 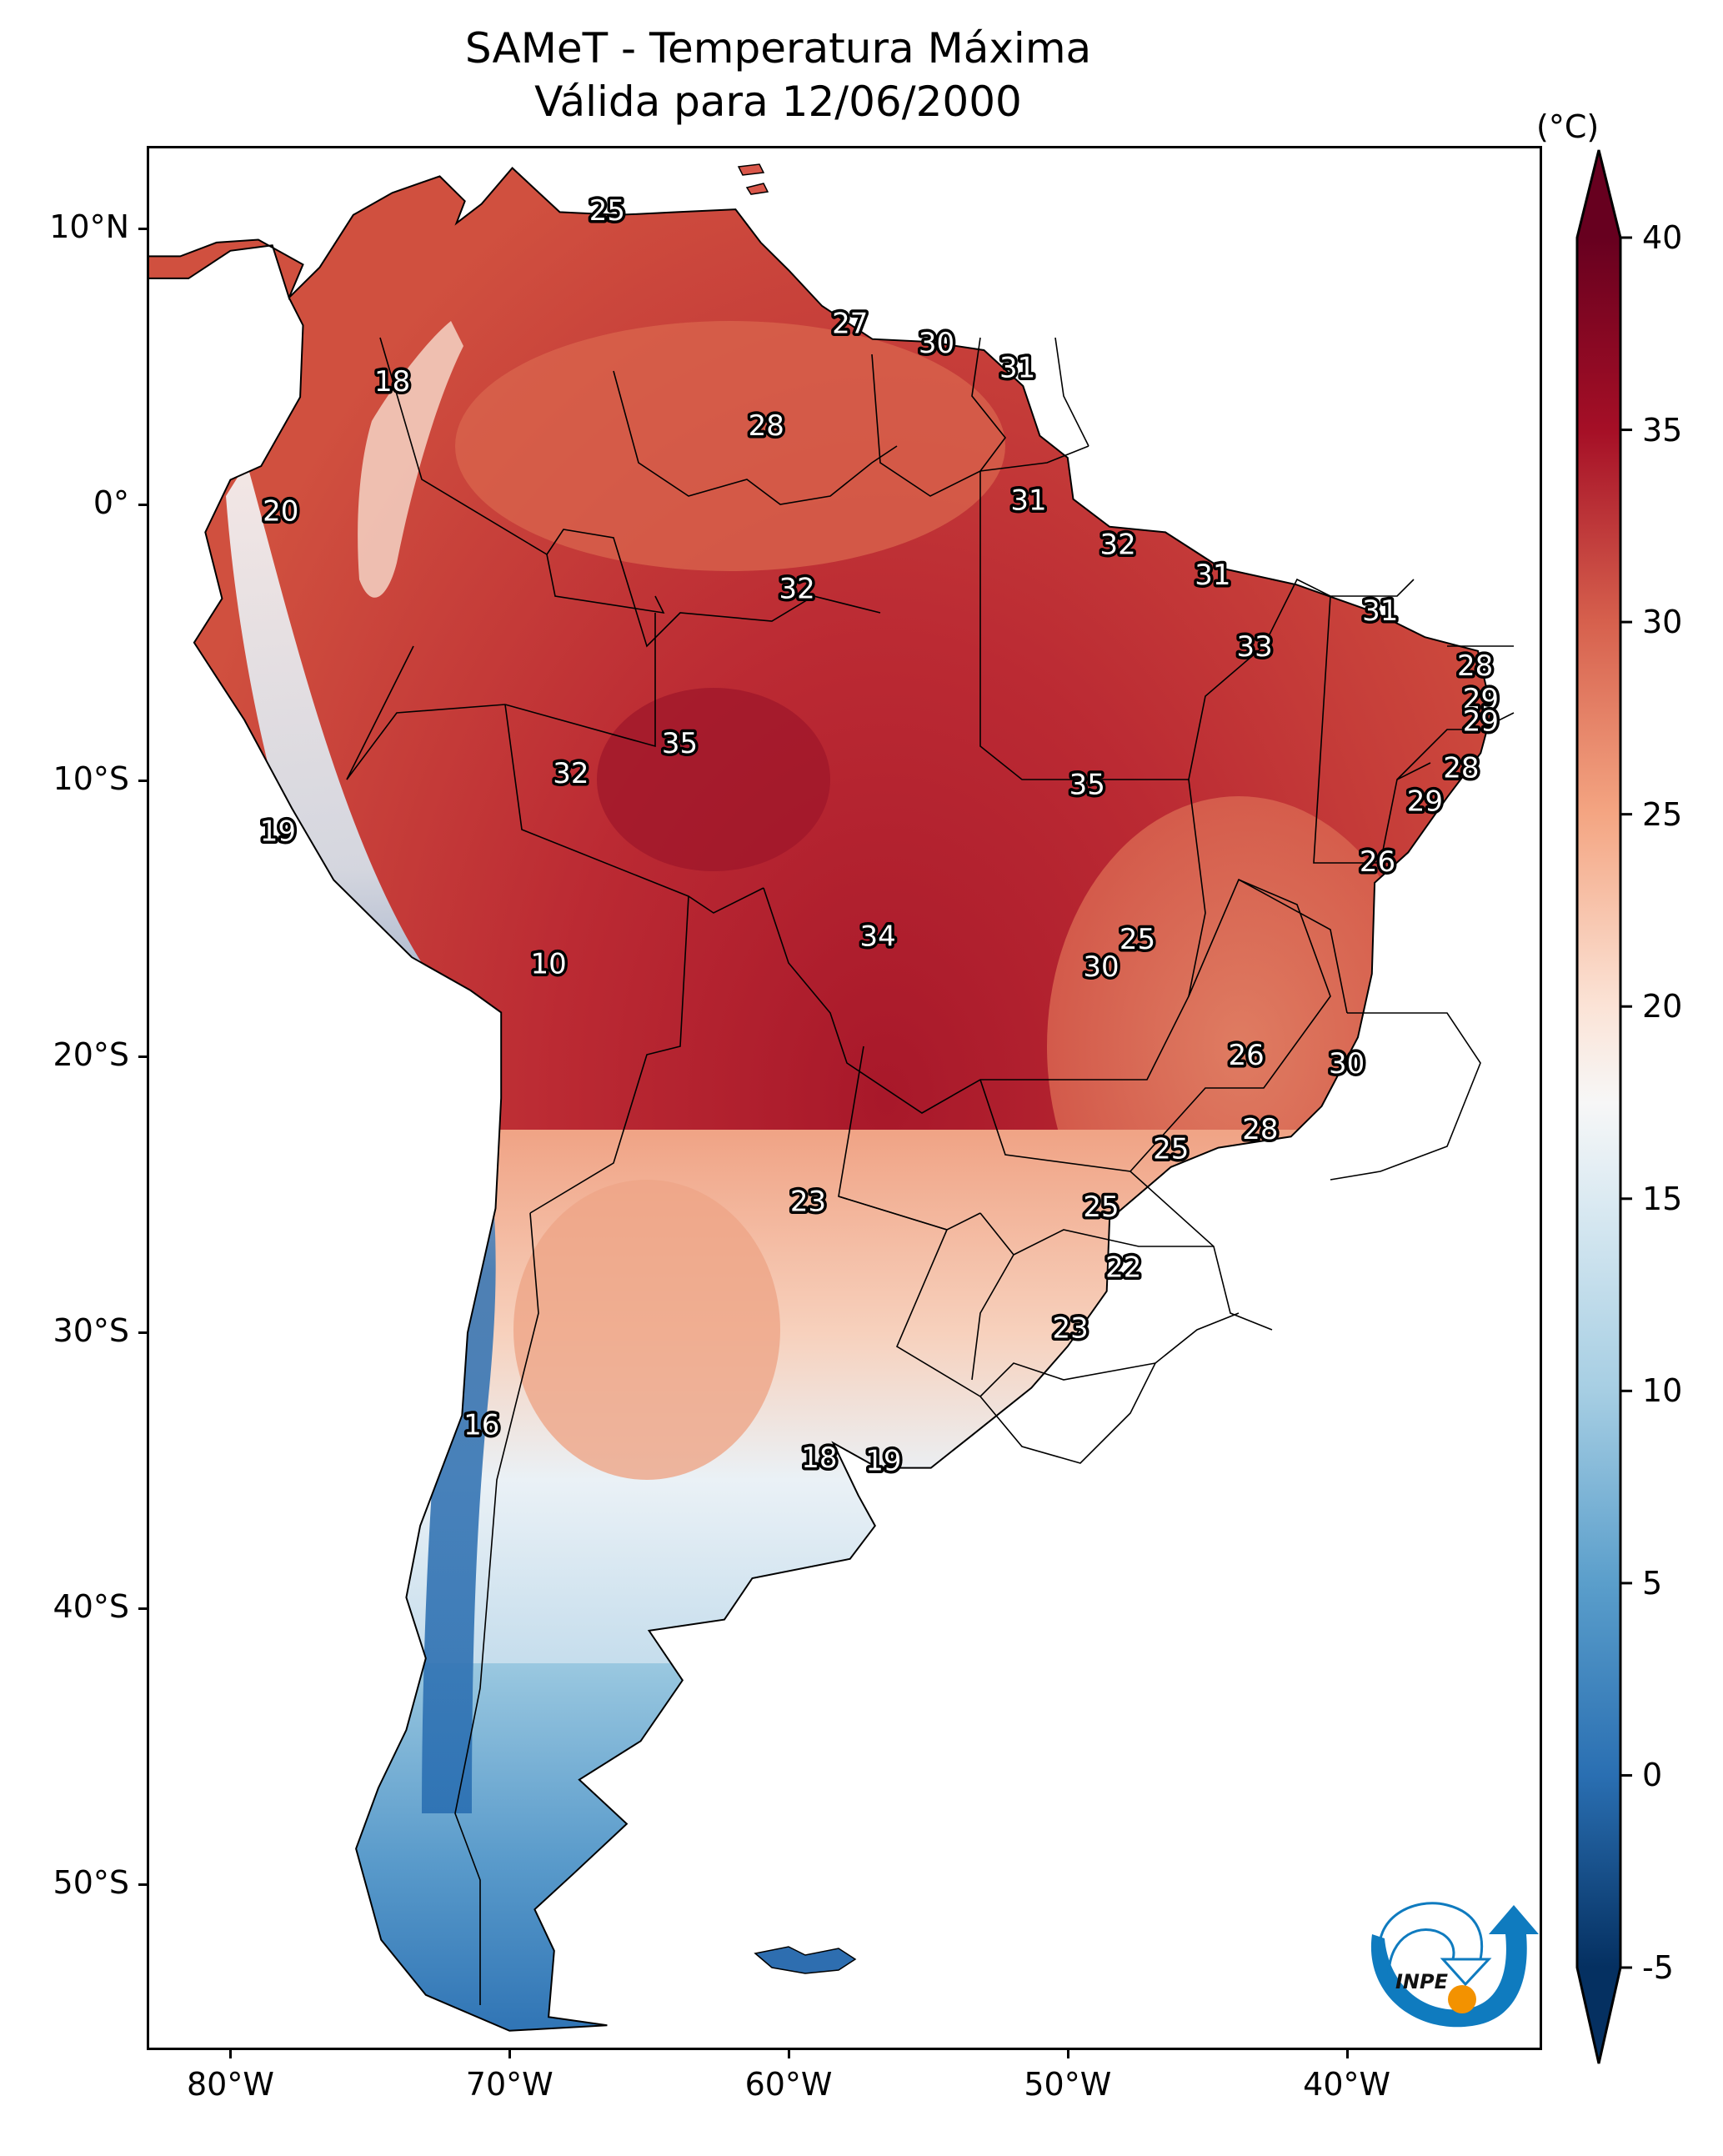 What do you see at coordinates (1663, 237) in the screenshot?
I see `colorbar-tick-label: 40` at bounding box center [1663, 237].